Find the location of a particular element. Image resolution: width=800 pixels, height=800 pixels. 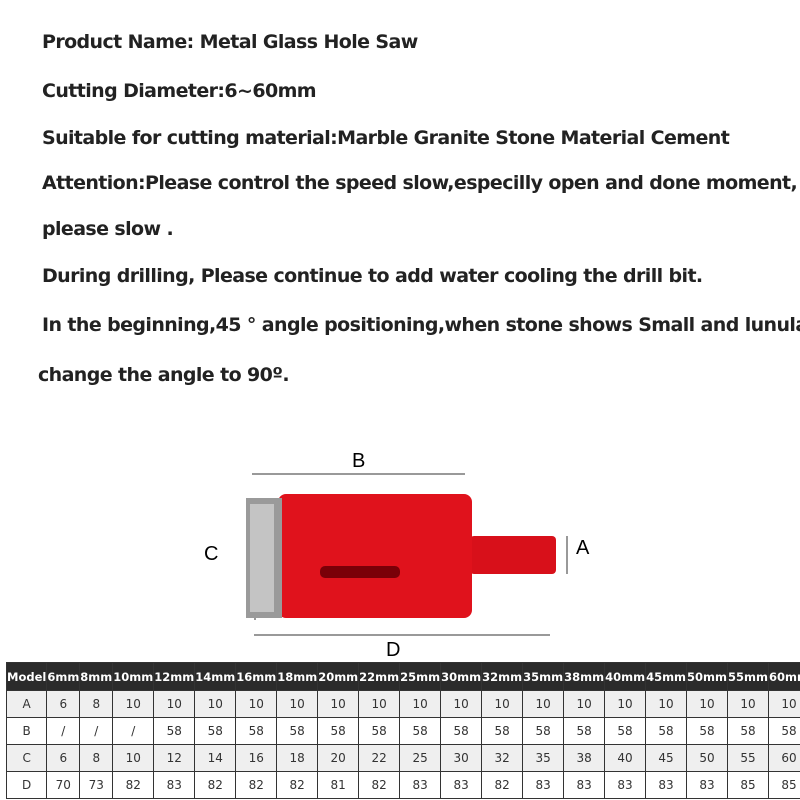

drill-bit-diagram: B C A D is located at coordinates (397, 555).